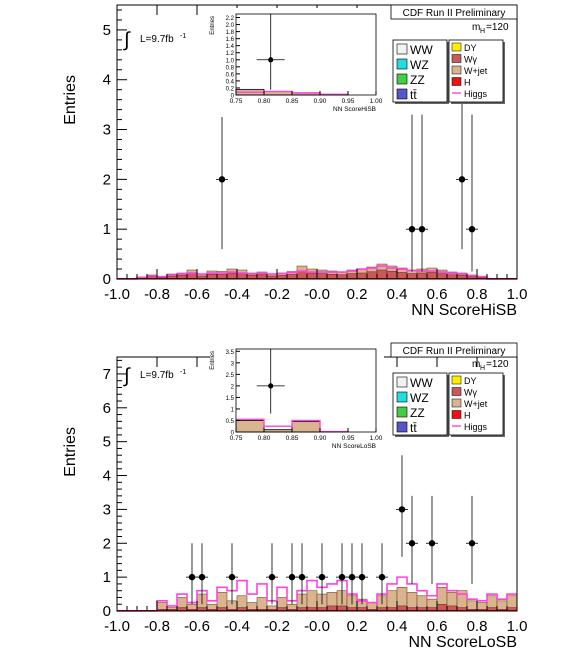 Image resolution: width=567 pixels, height=667 pixels. I want to click on legend-label: WW, so click(421, 50).